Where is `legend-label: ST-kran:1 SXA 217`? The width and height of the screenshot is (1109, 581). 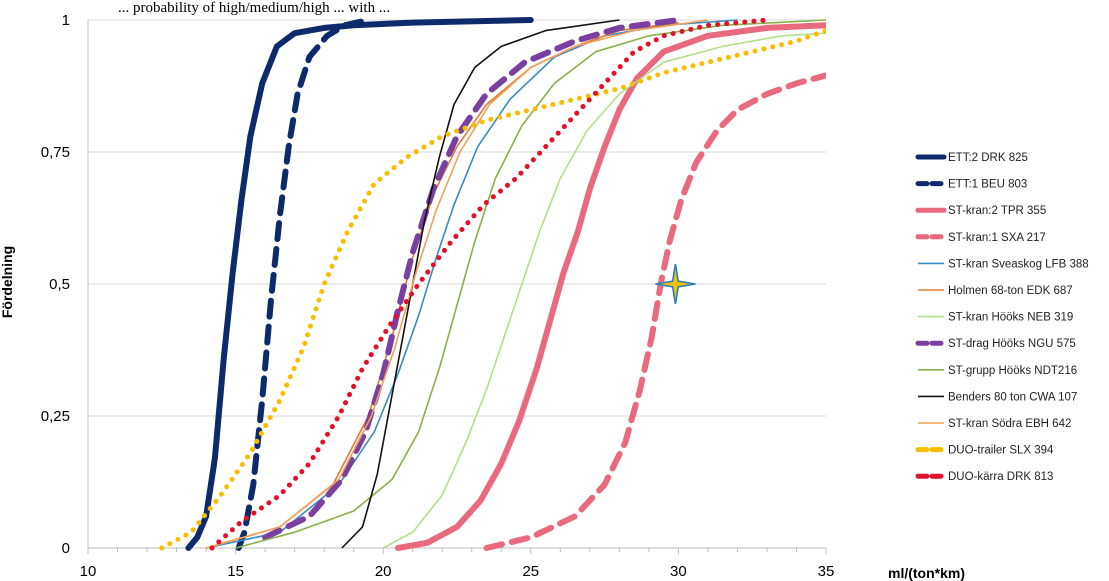
legend-label: ST-kran:1 SXA 217 is located at coordinates (997, 238).